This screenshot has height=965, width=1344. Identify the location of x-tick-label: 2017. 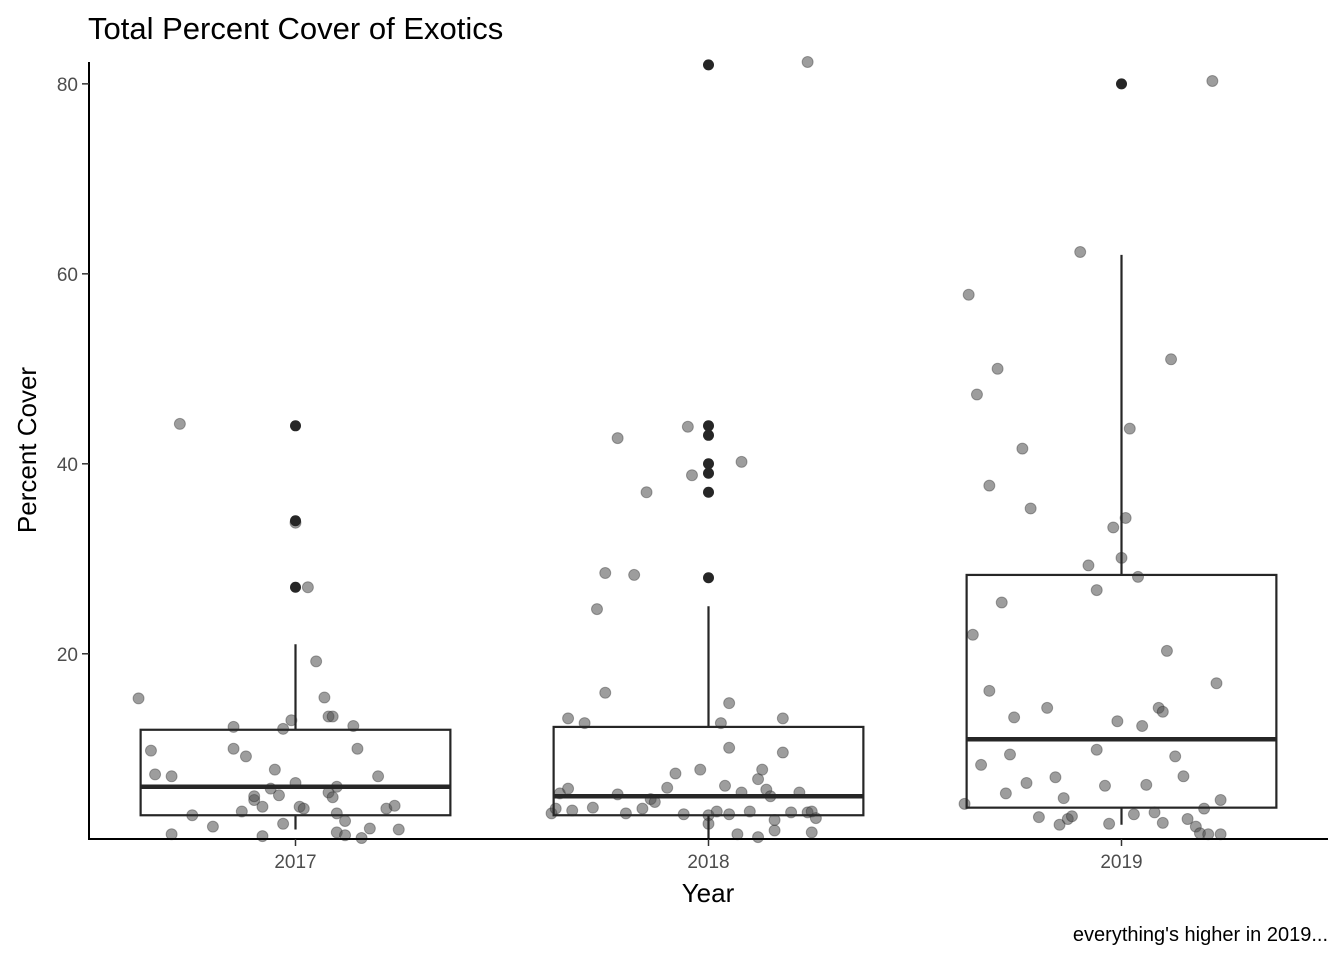
(295, 862).